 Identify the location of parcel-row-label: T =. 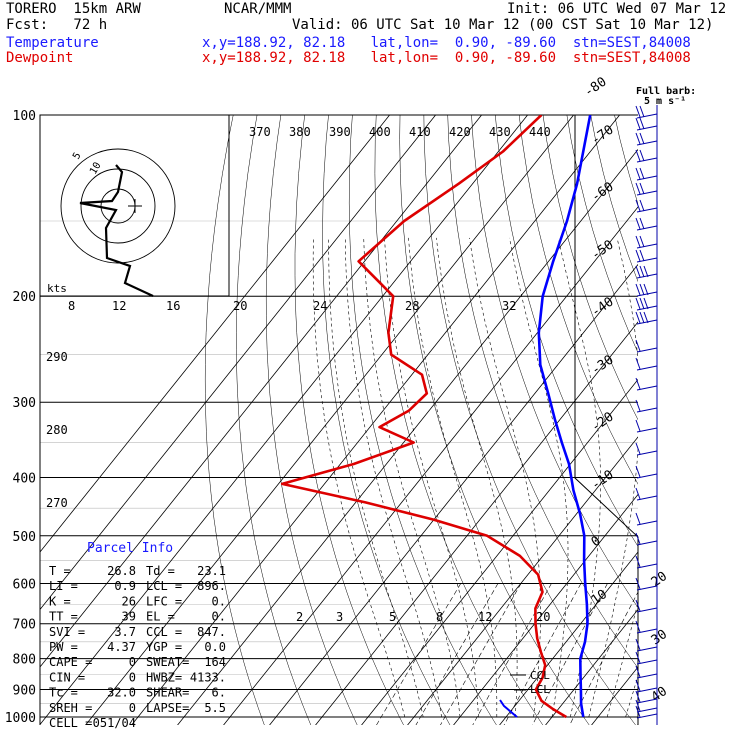
(60, 571).